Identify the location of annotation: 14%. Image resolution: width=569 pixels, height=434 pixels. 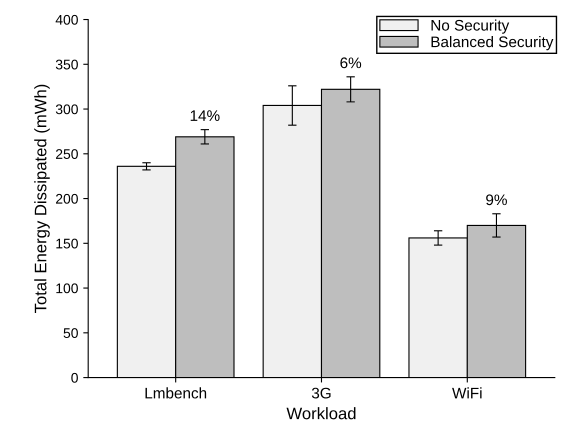
(205, 115).